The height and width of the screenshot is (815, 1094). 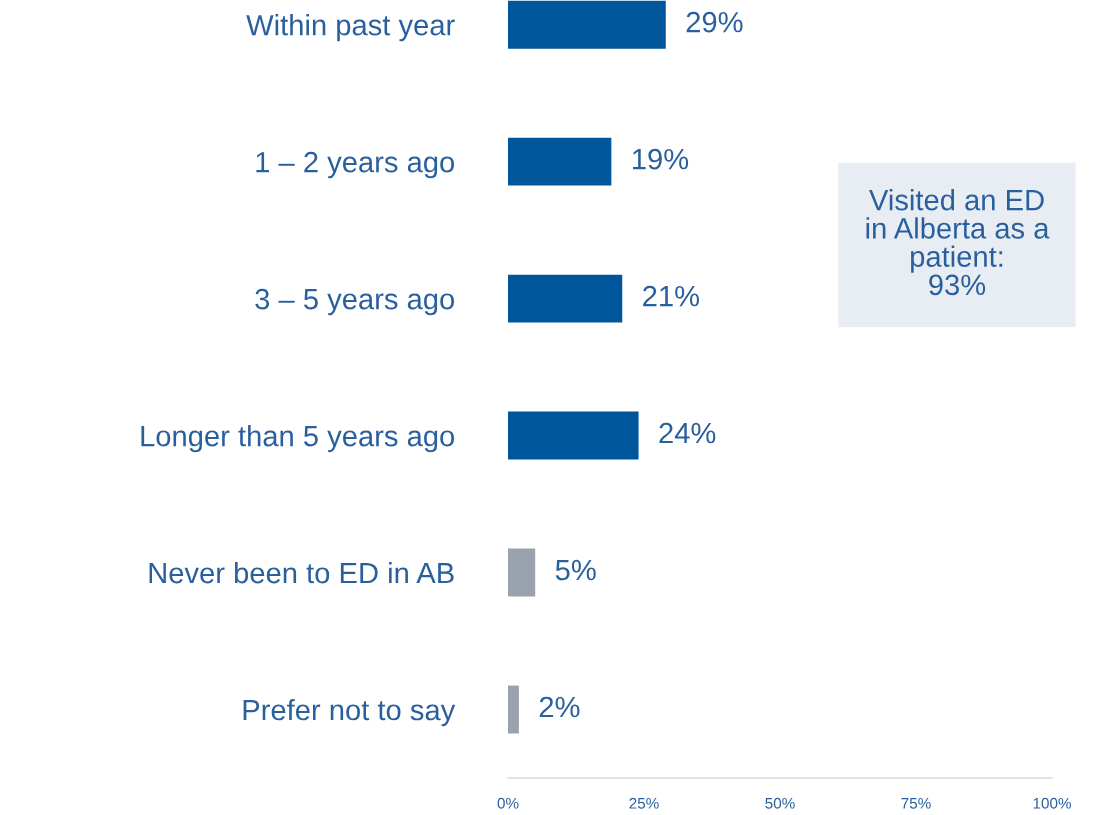 I want to click on y-tick-label: Within past year, so click(x=350, y=28).